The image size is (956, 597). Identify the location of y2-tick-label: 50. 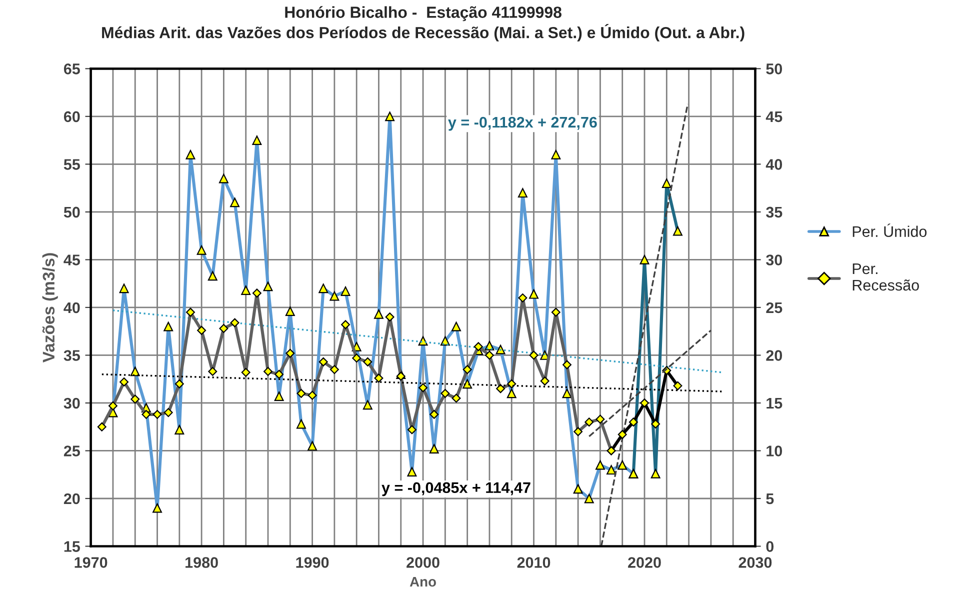
(774, 69).